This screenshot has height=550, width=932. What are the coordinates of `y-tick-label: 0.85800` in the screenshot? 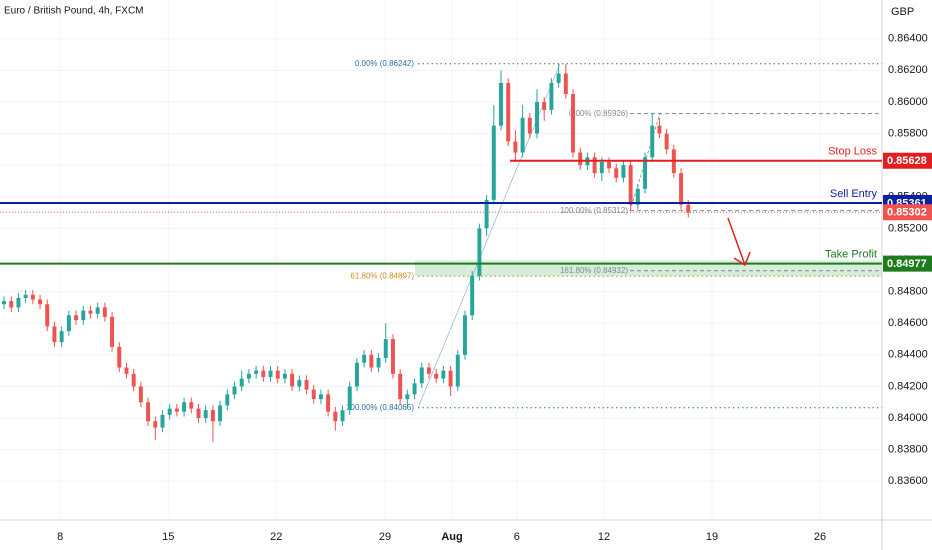 It's located at (908, 133).